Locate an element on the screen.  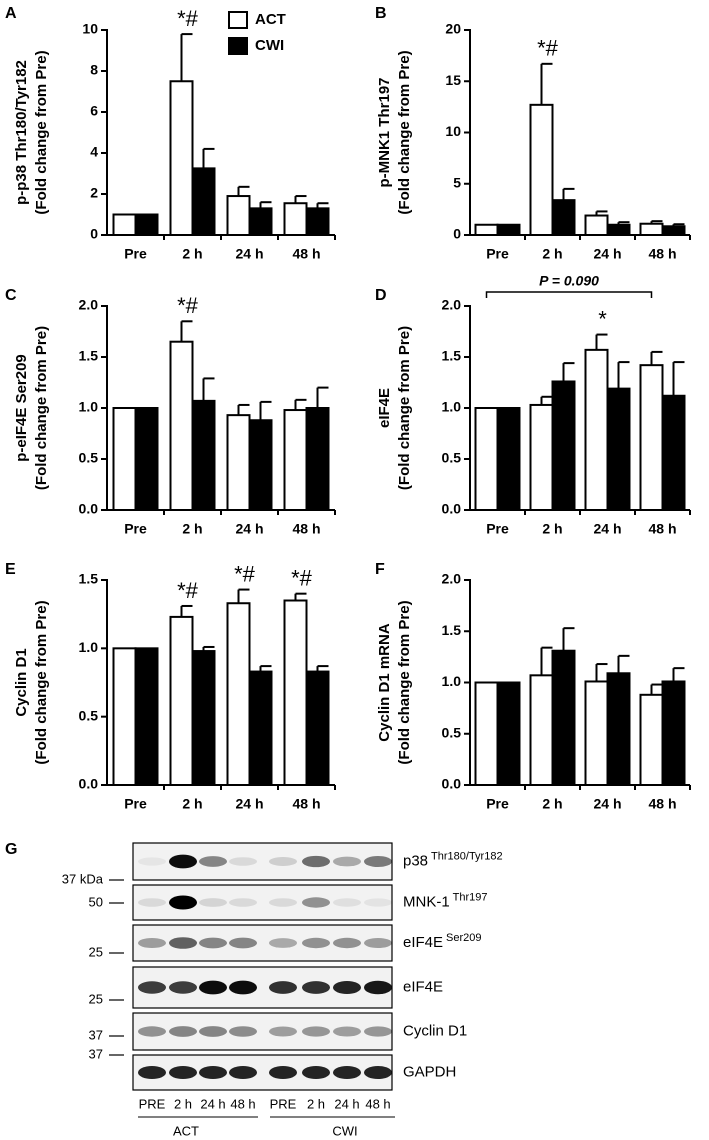
blot-row-label: GAPDH is located at coordinates (429, 1071).